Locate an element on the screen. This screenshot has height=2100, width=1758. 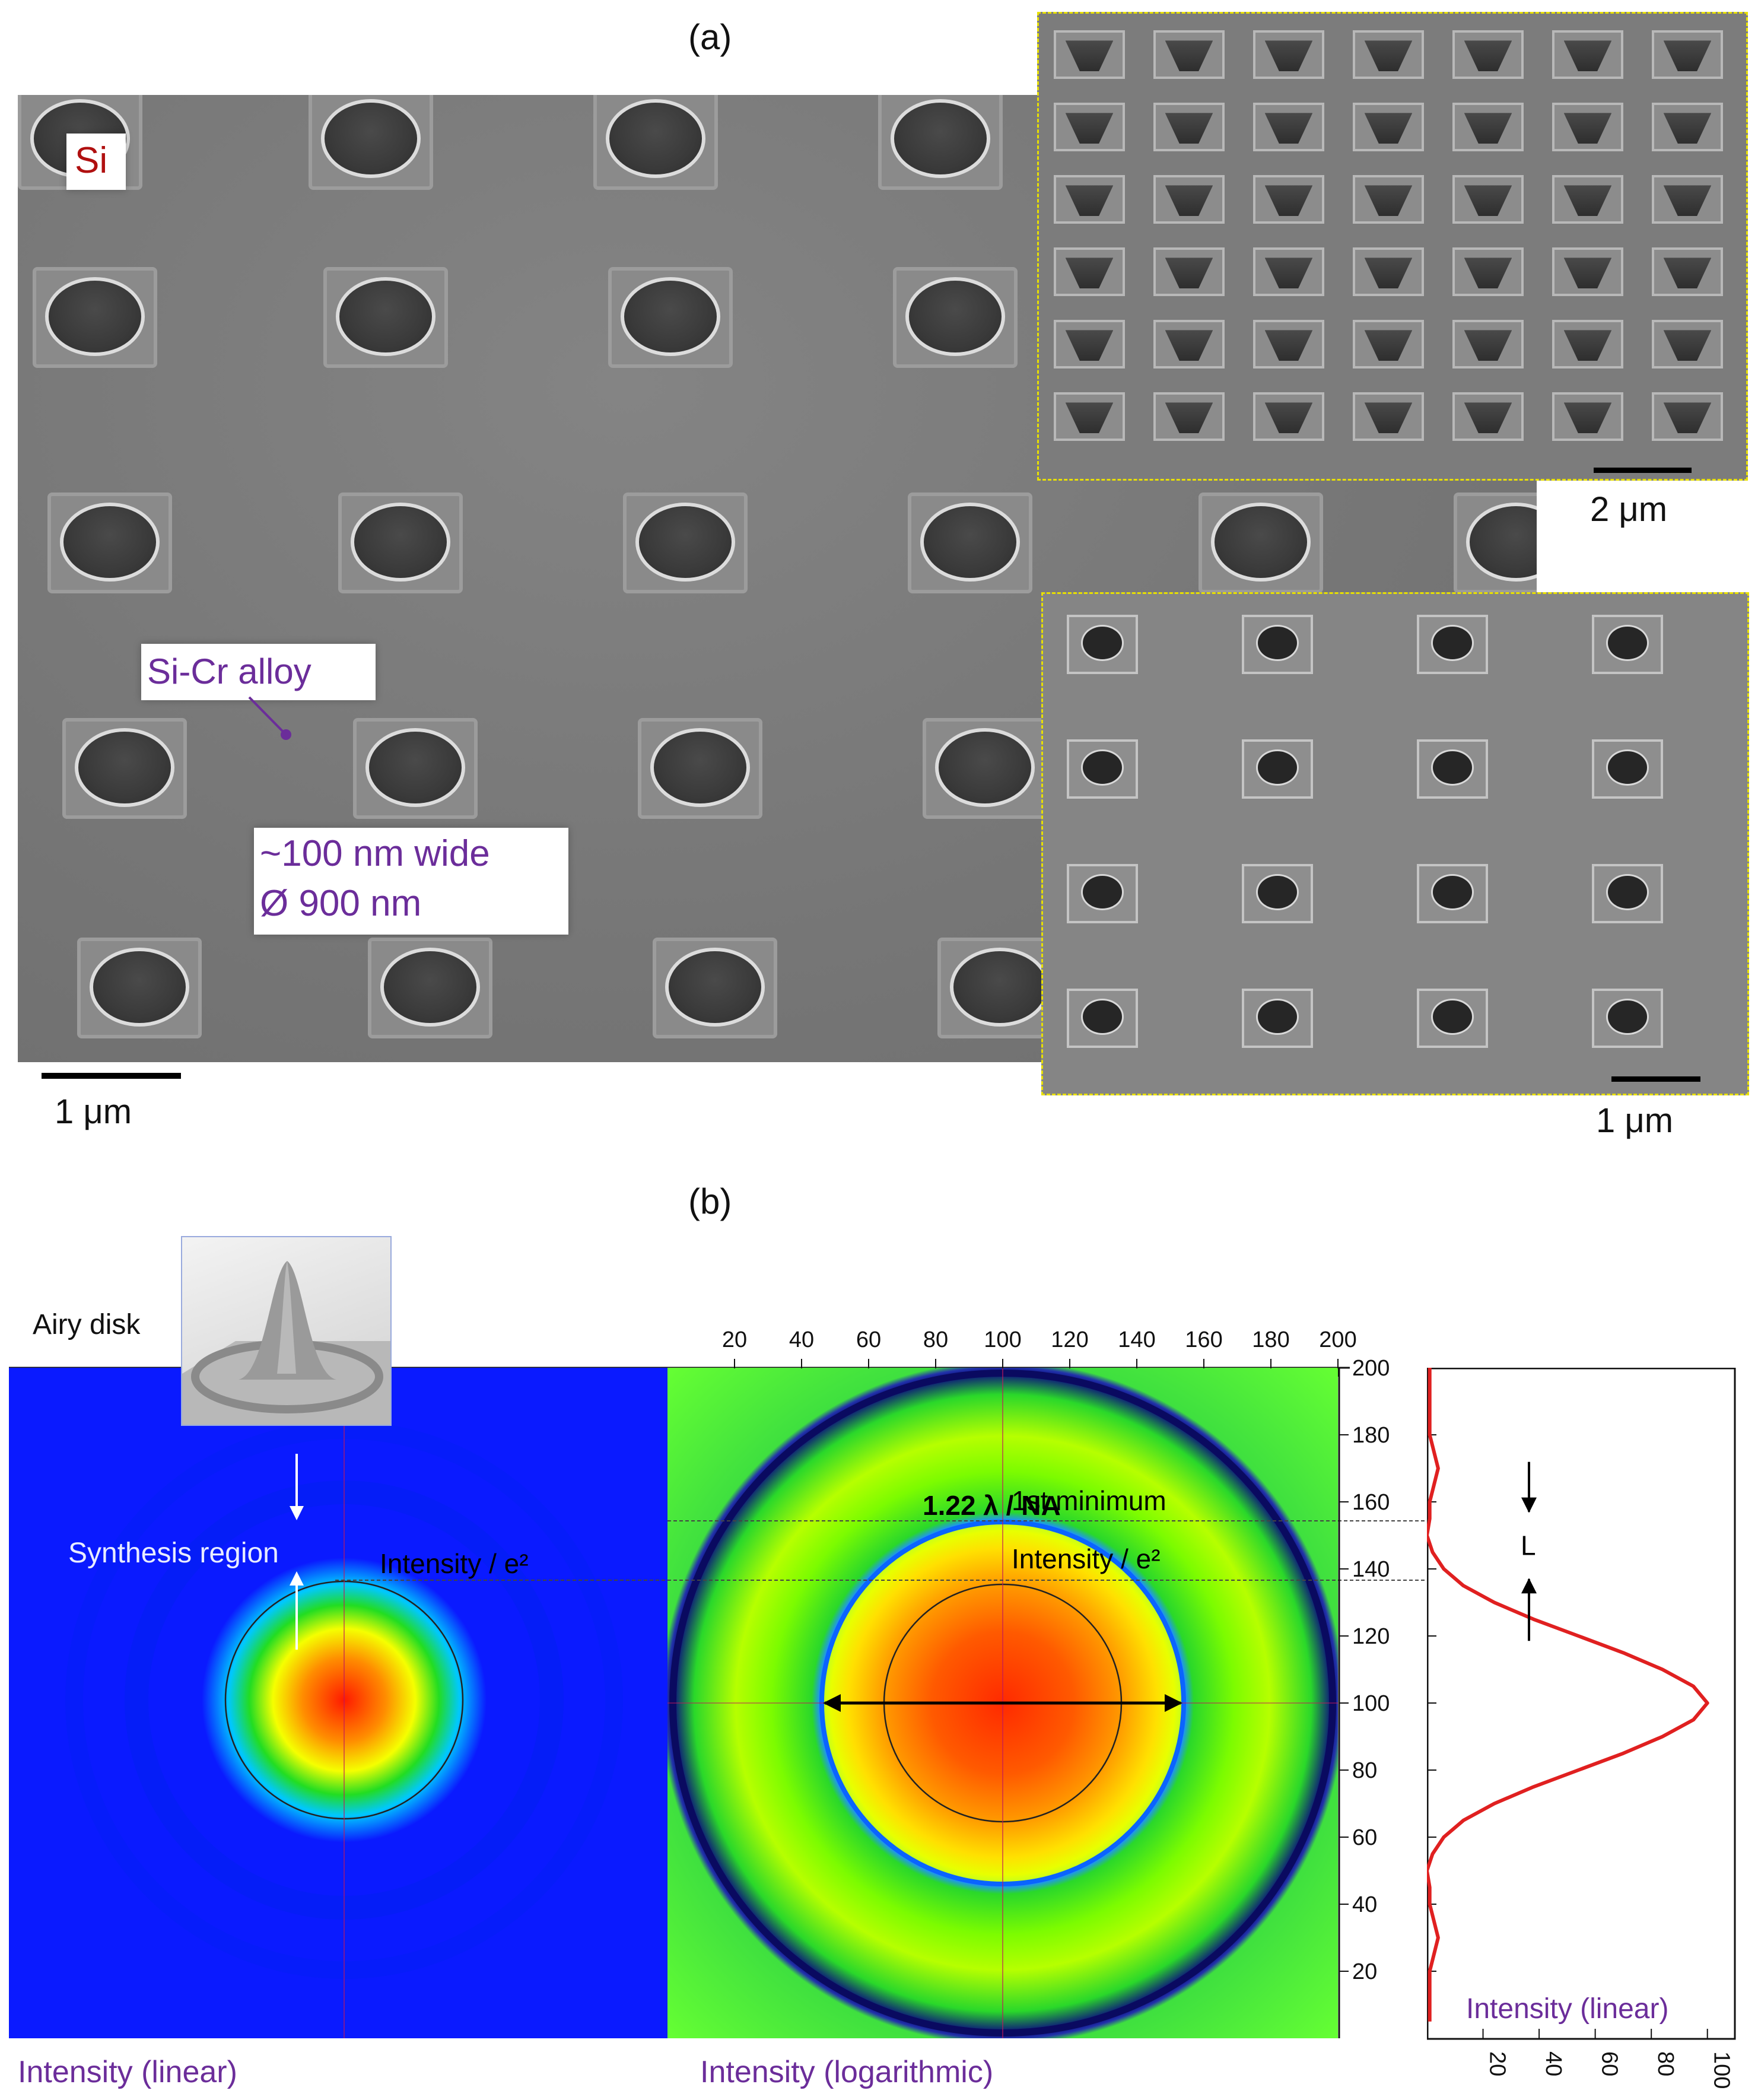
alloy-pointer is located at coordinates (269, 718).